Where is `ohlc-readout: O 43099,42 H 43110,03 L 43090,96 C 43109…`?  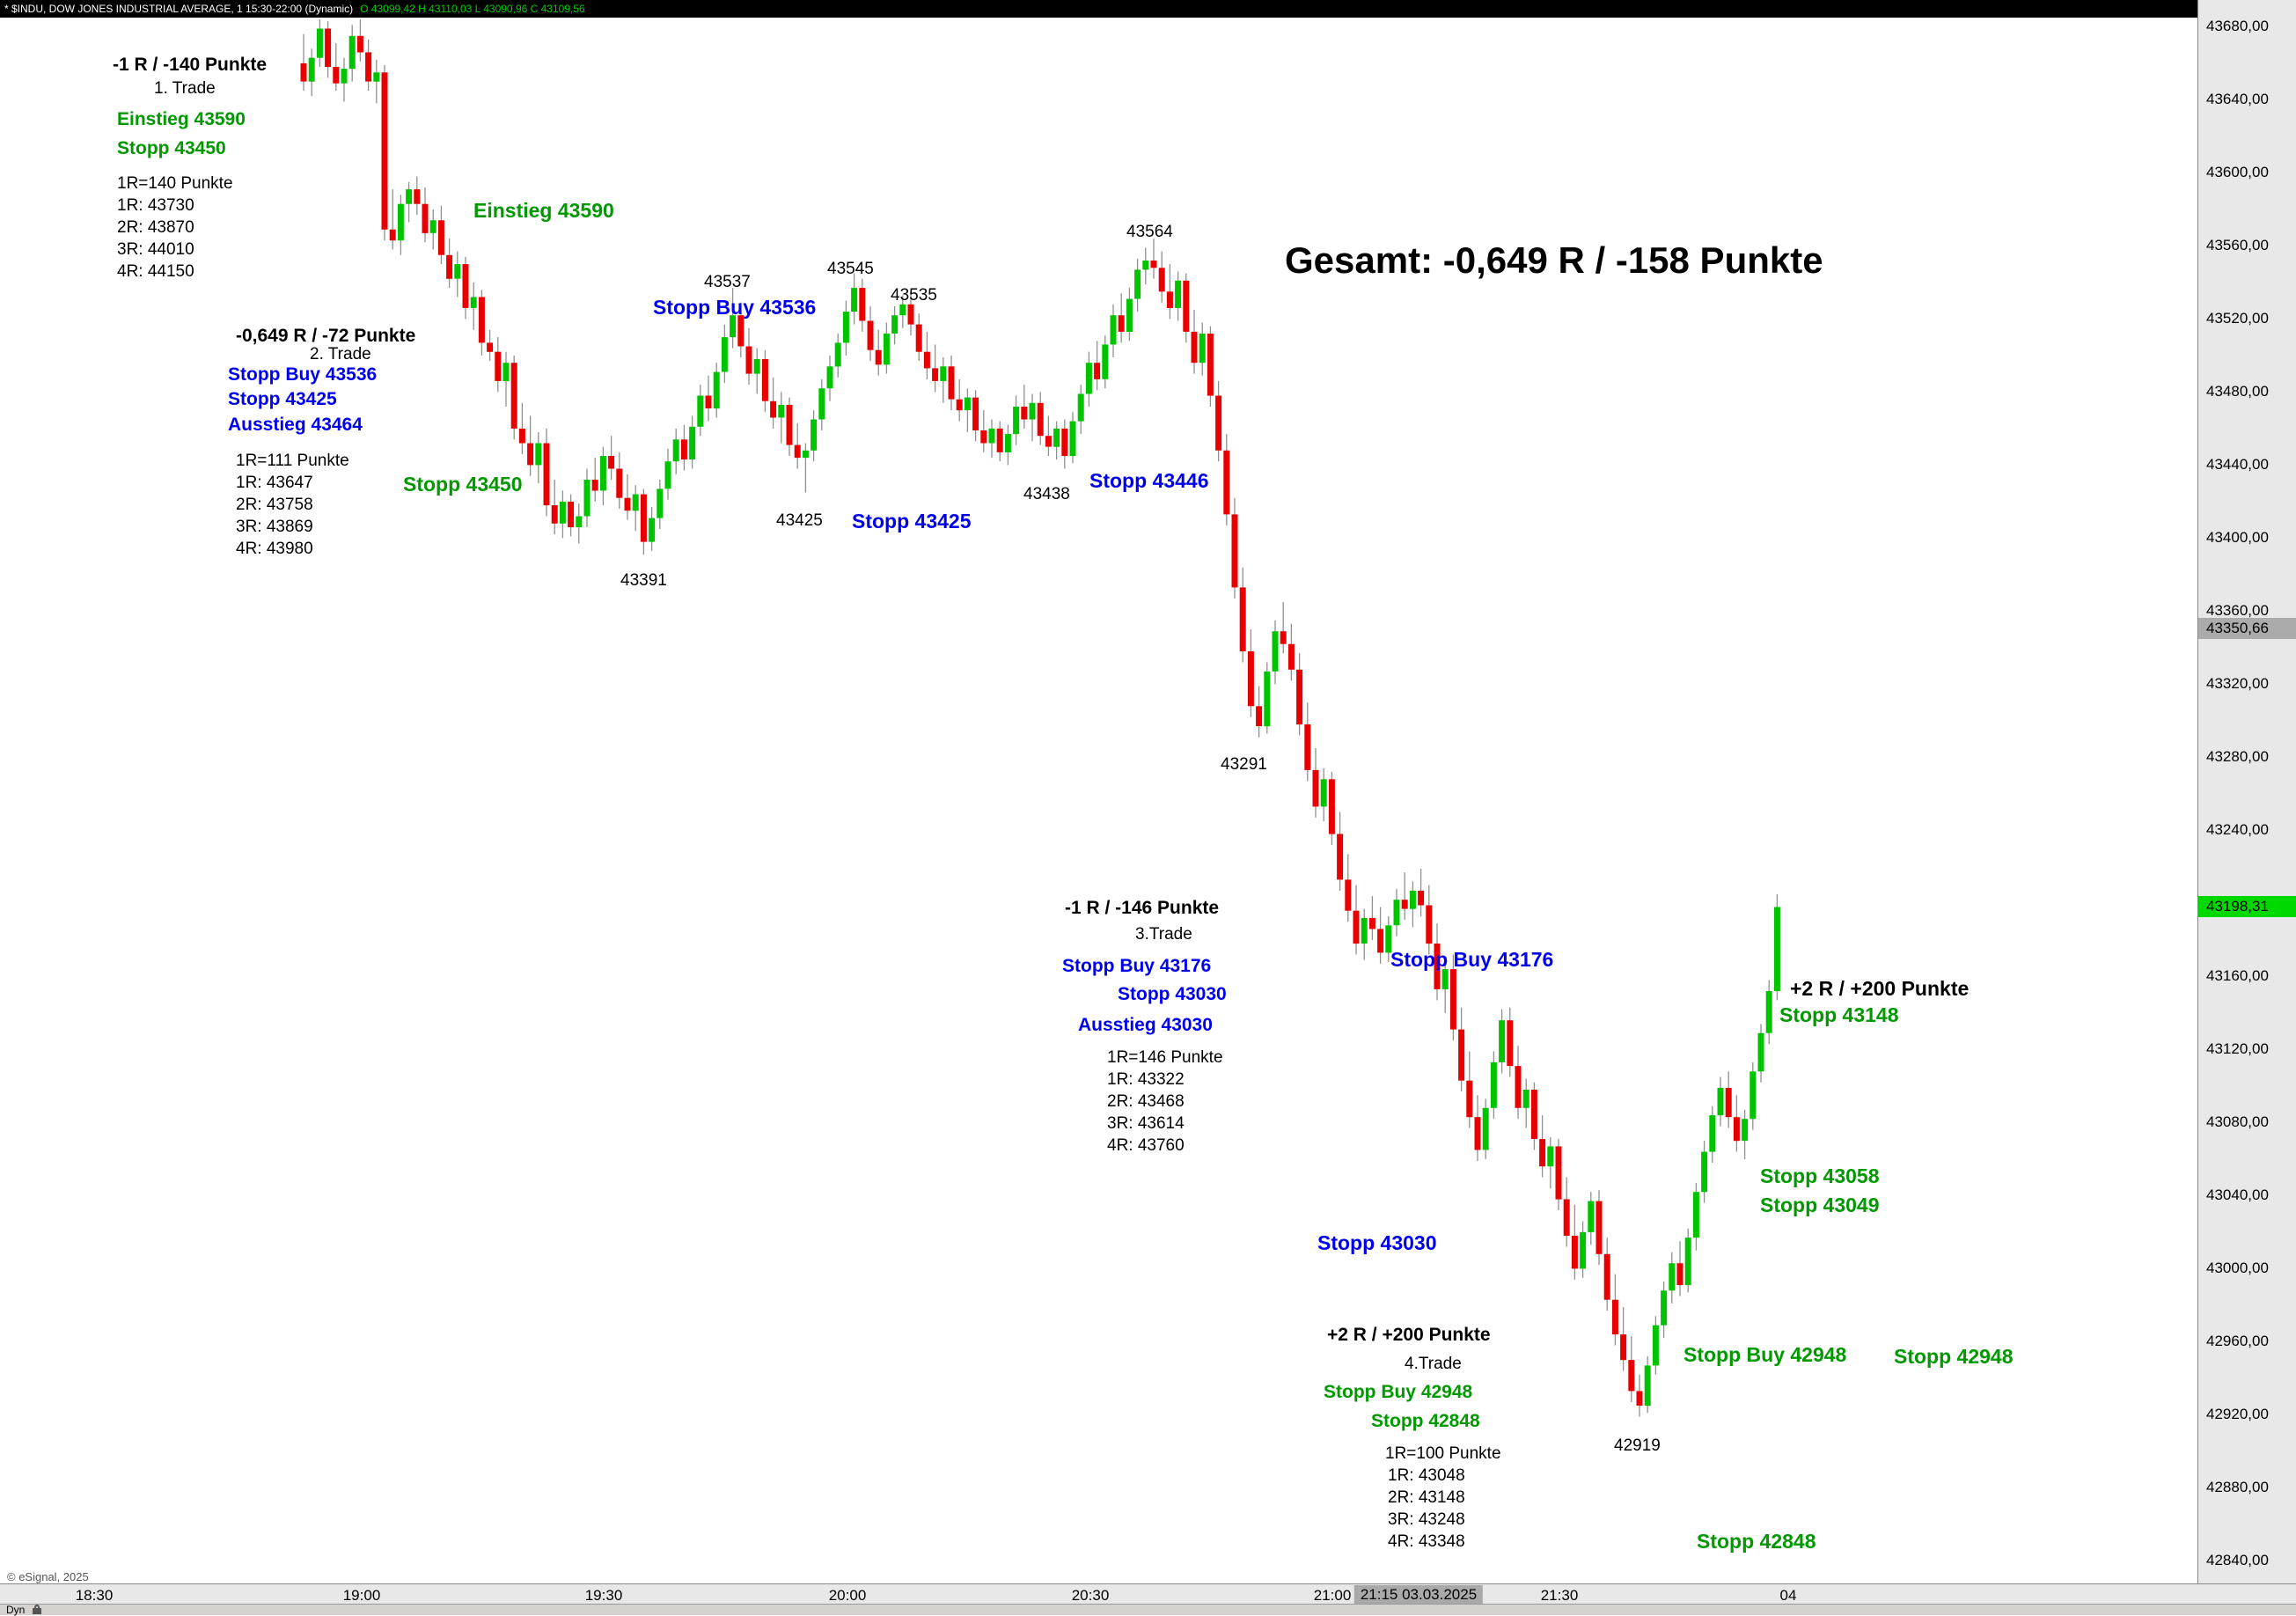 ohlc-readout: O 43099,42 H 43110,03 L 43090,96 C 43109… is located at coordinates (472, 9).